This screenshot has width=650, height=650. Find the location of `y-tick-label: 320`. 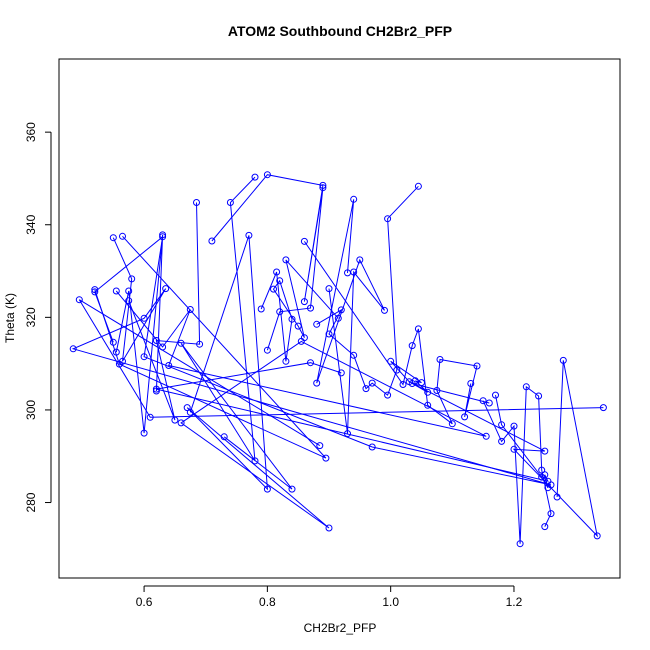

y-tick-label: 320 is located at coordinates (31, 317).